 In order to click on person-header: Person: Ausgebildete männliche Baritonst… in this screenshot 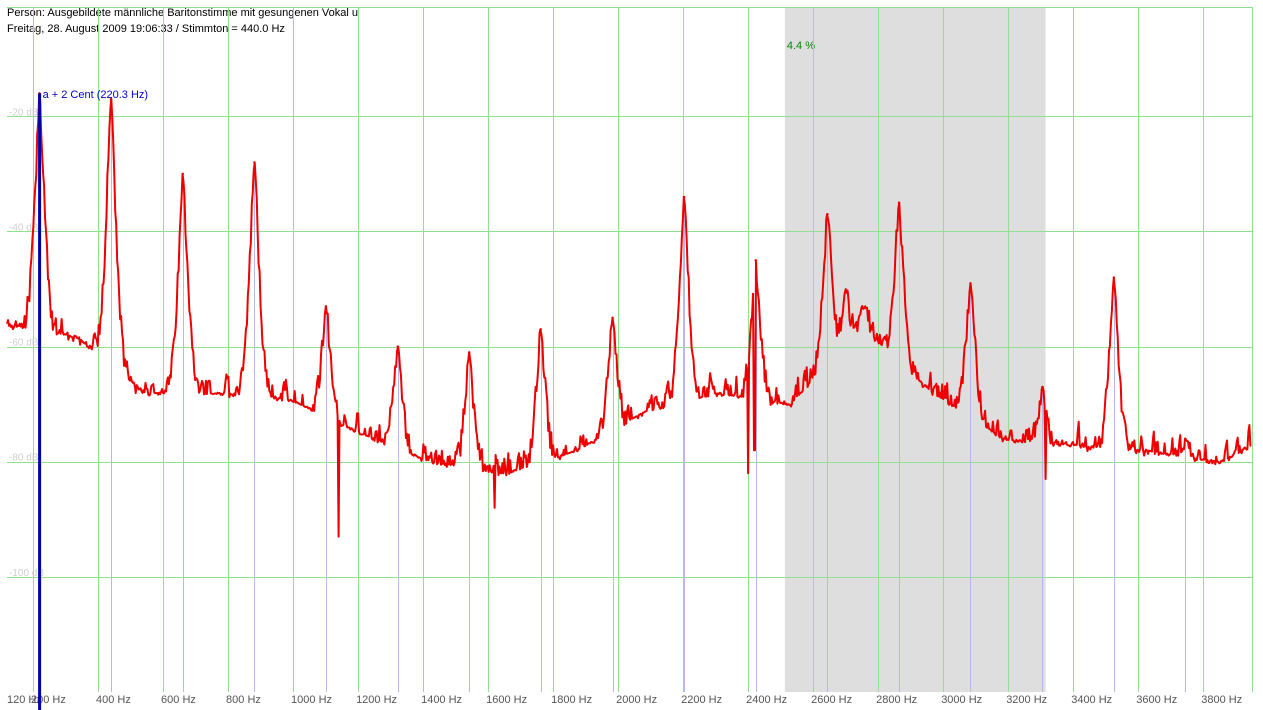, I will do `click(182, 13)`.